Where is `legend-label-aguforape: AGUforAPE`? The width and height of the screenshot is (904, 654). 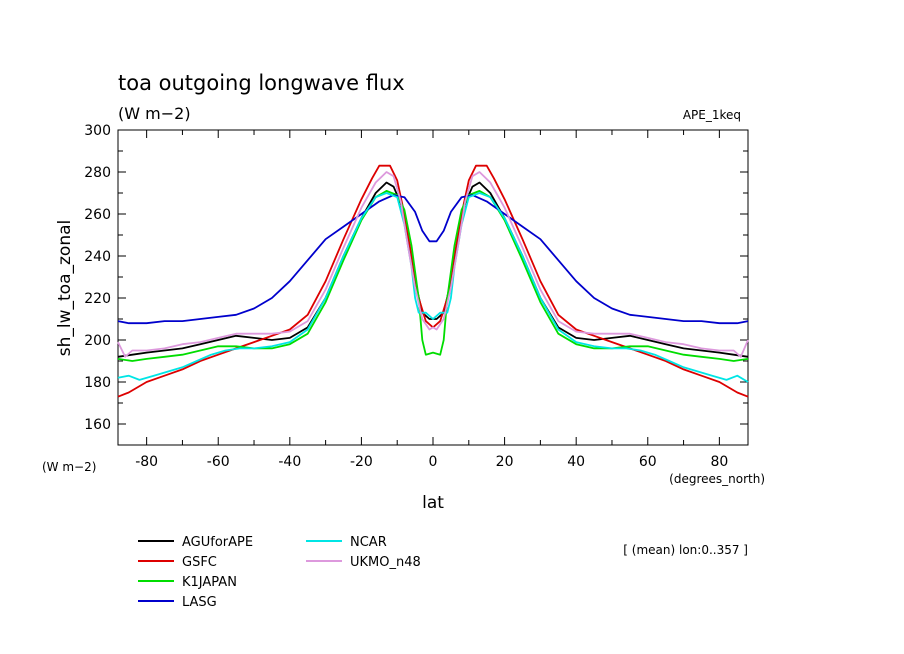
legend-label-aguforape: AGUforAPE is located at coordinates (217, 542).